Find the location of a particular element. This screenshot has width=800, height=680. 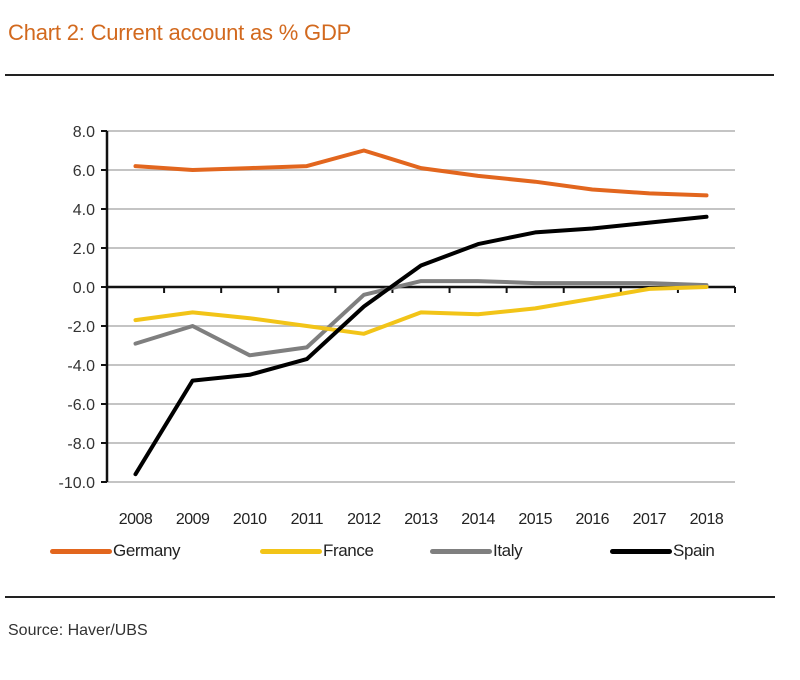

legend-label-spain: Spain is located at coordinates (694, 550).